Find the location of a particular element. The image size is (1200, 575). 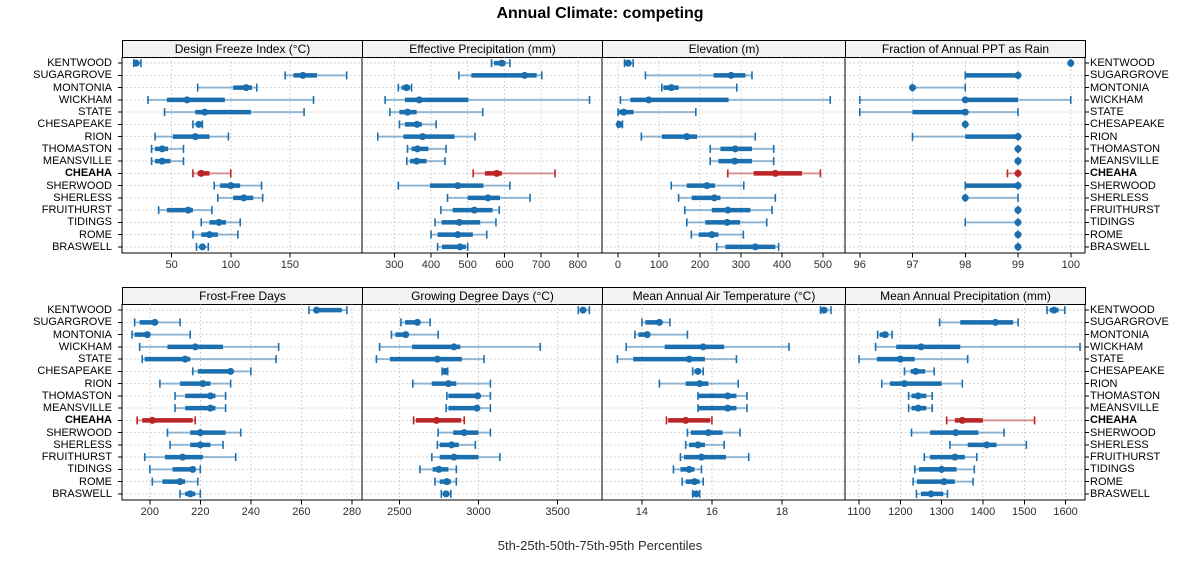

panel-strip-title: Mean Annual Precipitation (mm) is located at coordinates (965, 296).